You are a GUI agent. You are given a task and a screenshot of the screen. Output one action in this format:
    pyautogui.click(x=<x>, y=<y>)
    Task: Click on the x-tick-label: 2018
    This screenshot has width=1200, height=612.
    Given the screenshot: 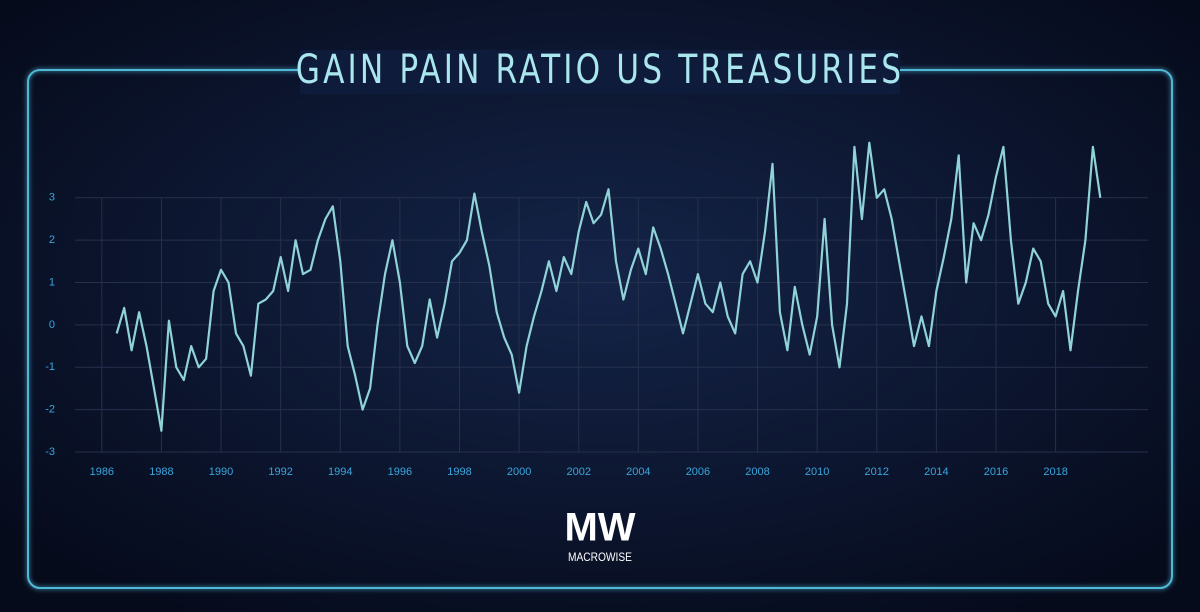 What is the action you would take?
    pyautogui.click(x=1055, y=472)
    